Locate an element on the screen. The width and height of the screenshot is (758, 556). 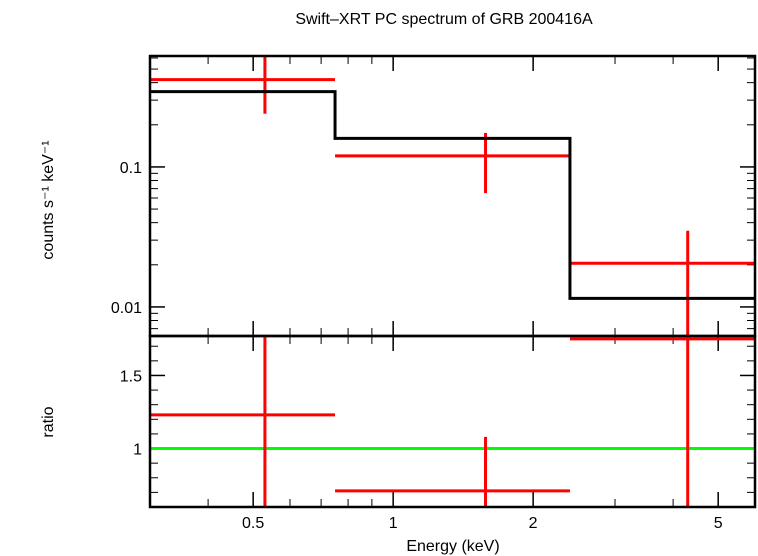
x-axis-label: Energy (keV) is located at coordinates (452, 546).